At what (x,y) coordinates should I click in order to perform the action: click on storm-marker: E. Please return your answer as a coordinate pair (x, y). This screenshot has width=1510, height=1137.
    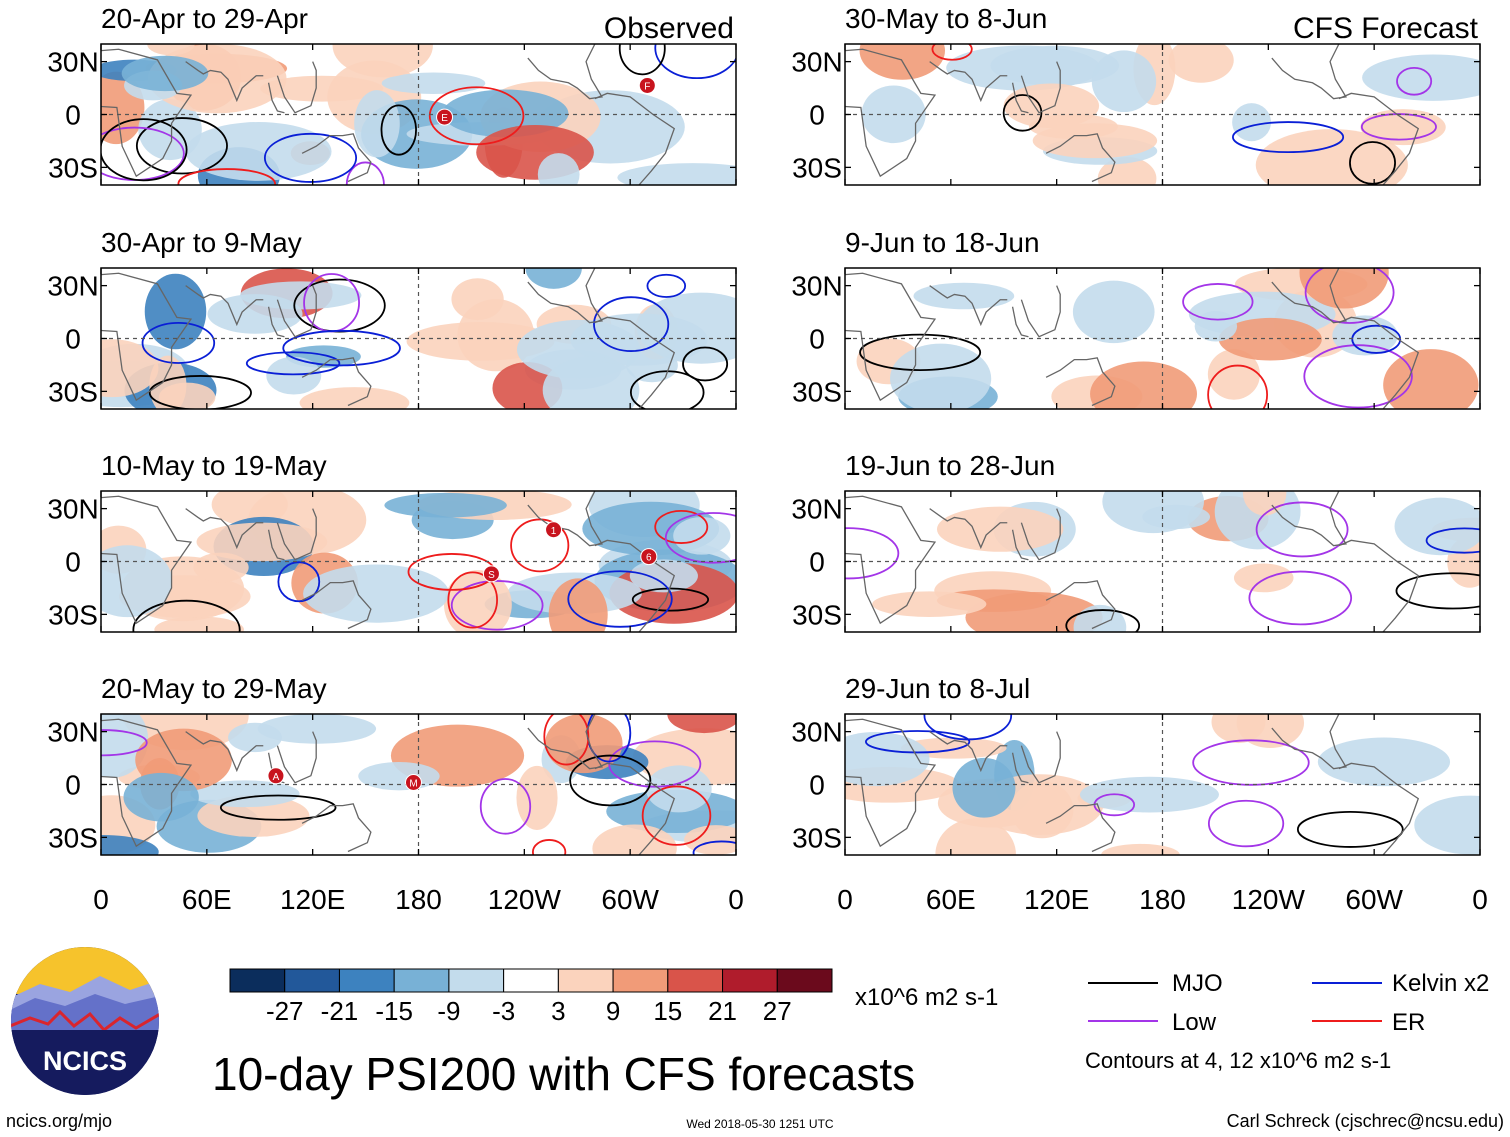
    Looking at the image, I should click on (445, 117).